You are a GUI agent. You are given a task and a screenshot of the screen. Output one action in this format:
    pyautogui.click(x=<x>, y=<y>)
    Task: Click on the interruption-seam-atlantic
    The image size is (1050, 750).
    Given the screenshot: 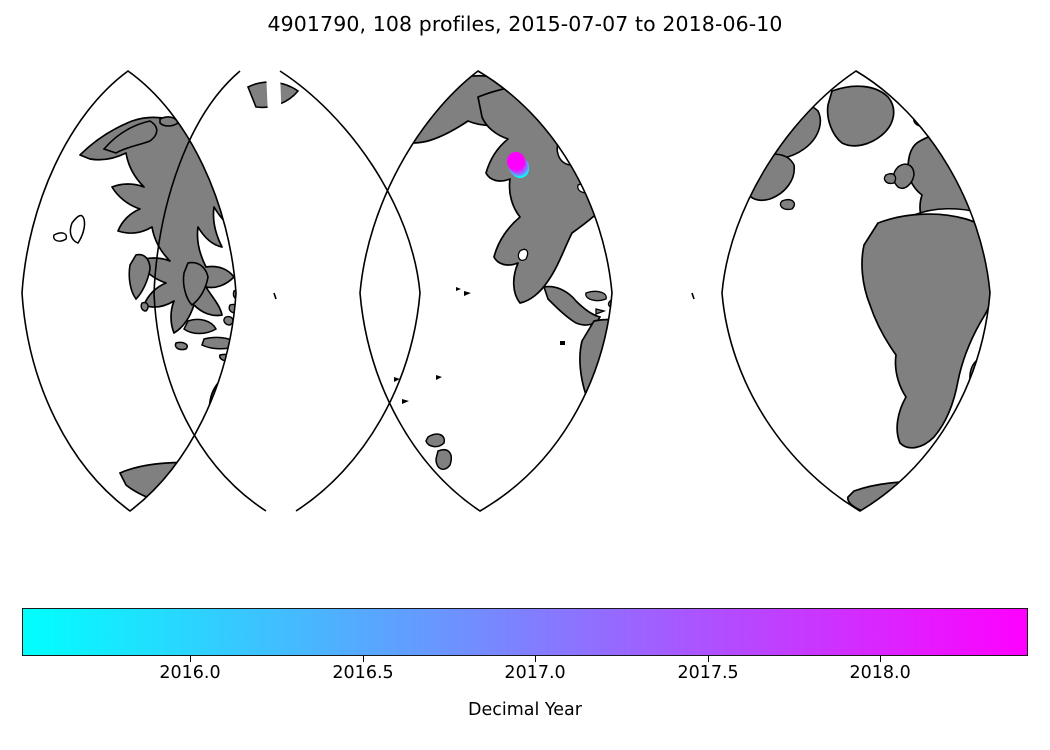 What is the action you would take?
    pyautogui.click(x=693, y=296)
    